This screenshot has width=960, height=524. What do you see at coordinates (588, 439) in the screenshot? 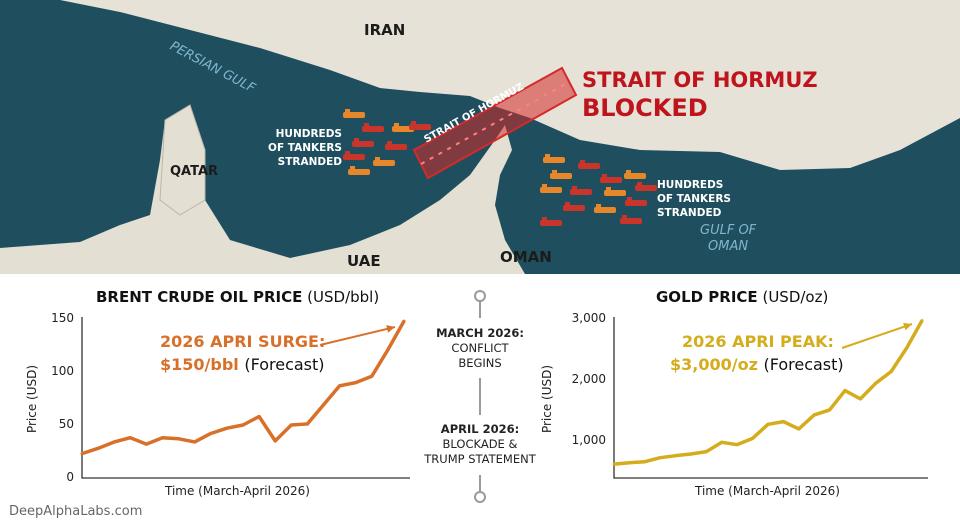
I see `gold-ytick-label: 1,000` at bounding box center [588, 439].